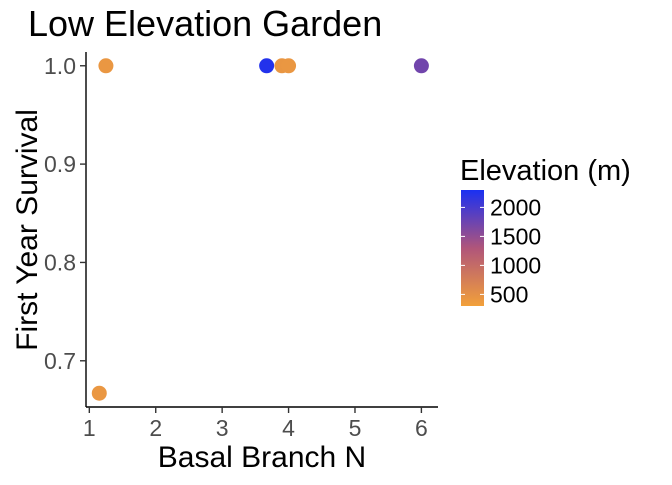 Image resolution: width=672 pixels, height=485 pixels. What do you see at coordinates (515, 207) in the screenshot?
I see `legend-tick-label: 2000` at bounding box center [515, 207].